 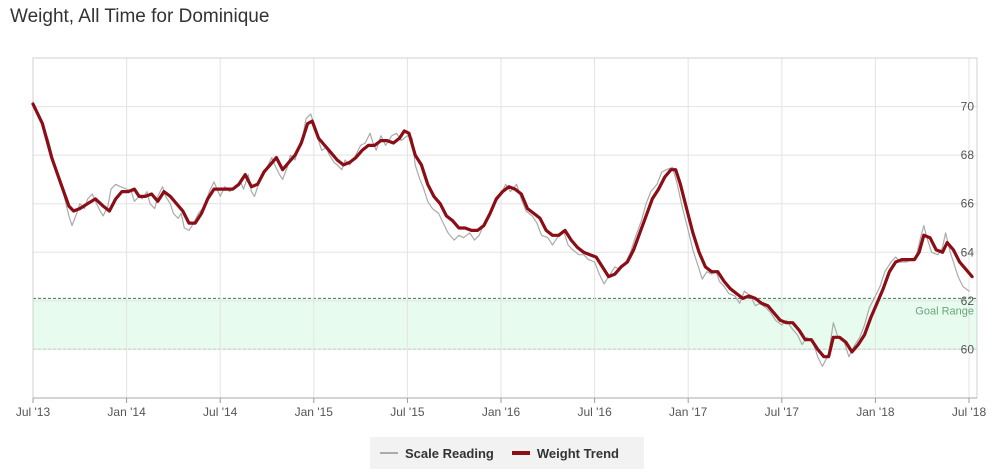 I want to click on y-tick-label: 64, so click(x=968, y=252).